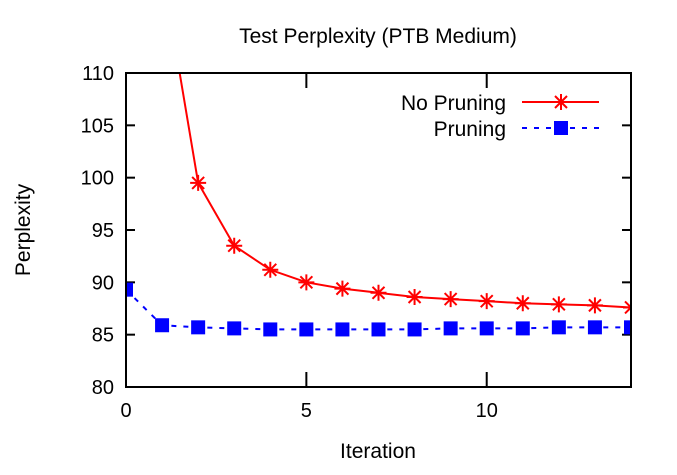 The image size is (677, 475). I want to click on x-axis-label: Iteration, so click(378, 451).